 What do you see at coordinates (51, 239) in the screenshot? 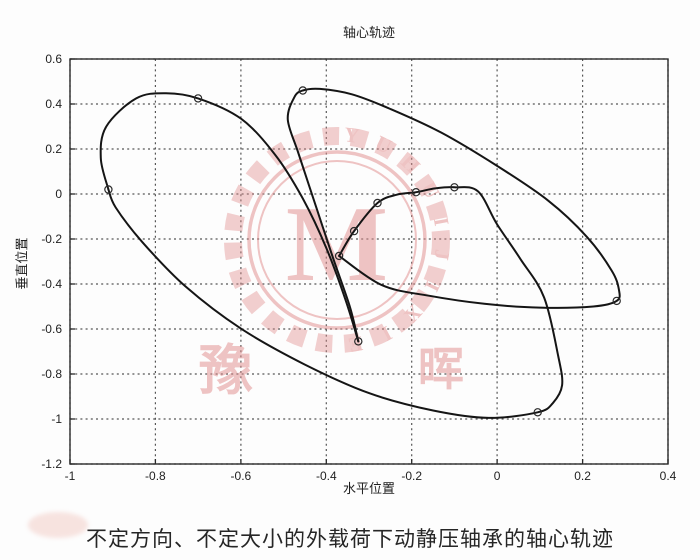
I see `y-tick-label: -0.2` at bounding box center [51, 239].